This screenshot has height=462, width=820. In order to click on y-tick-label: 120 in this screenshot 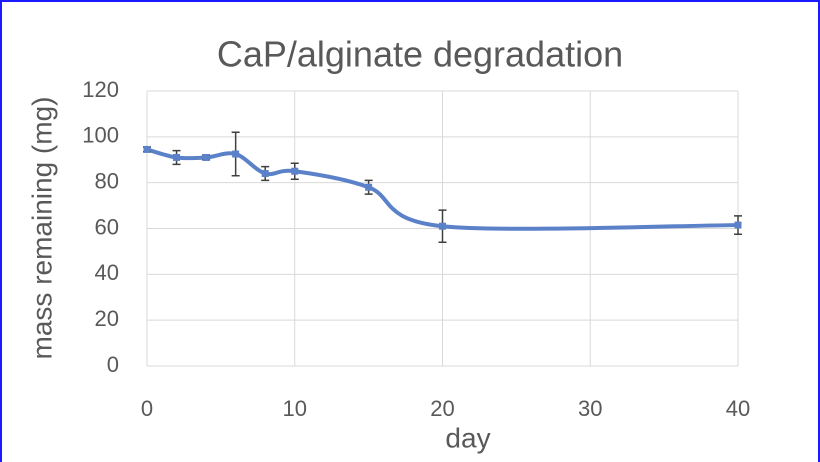, I will do `click(100, 89)`.